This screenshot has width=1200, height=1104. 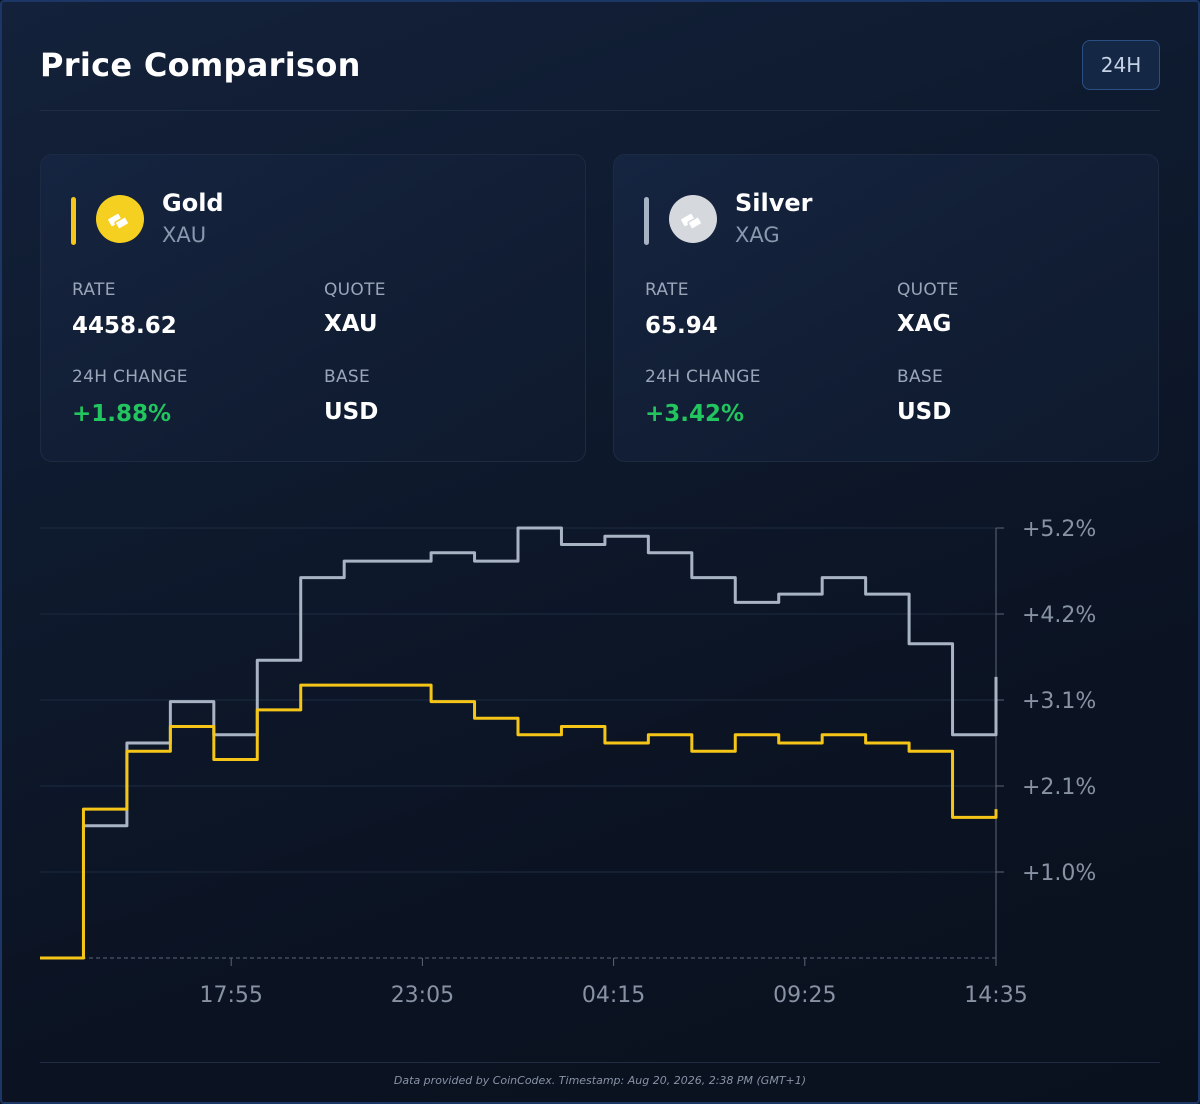 What do you see at coordinates (924, 412) in the screenshot?
I see `silver-base-value: USD` at bounding box center [924, 412].